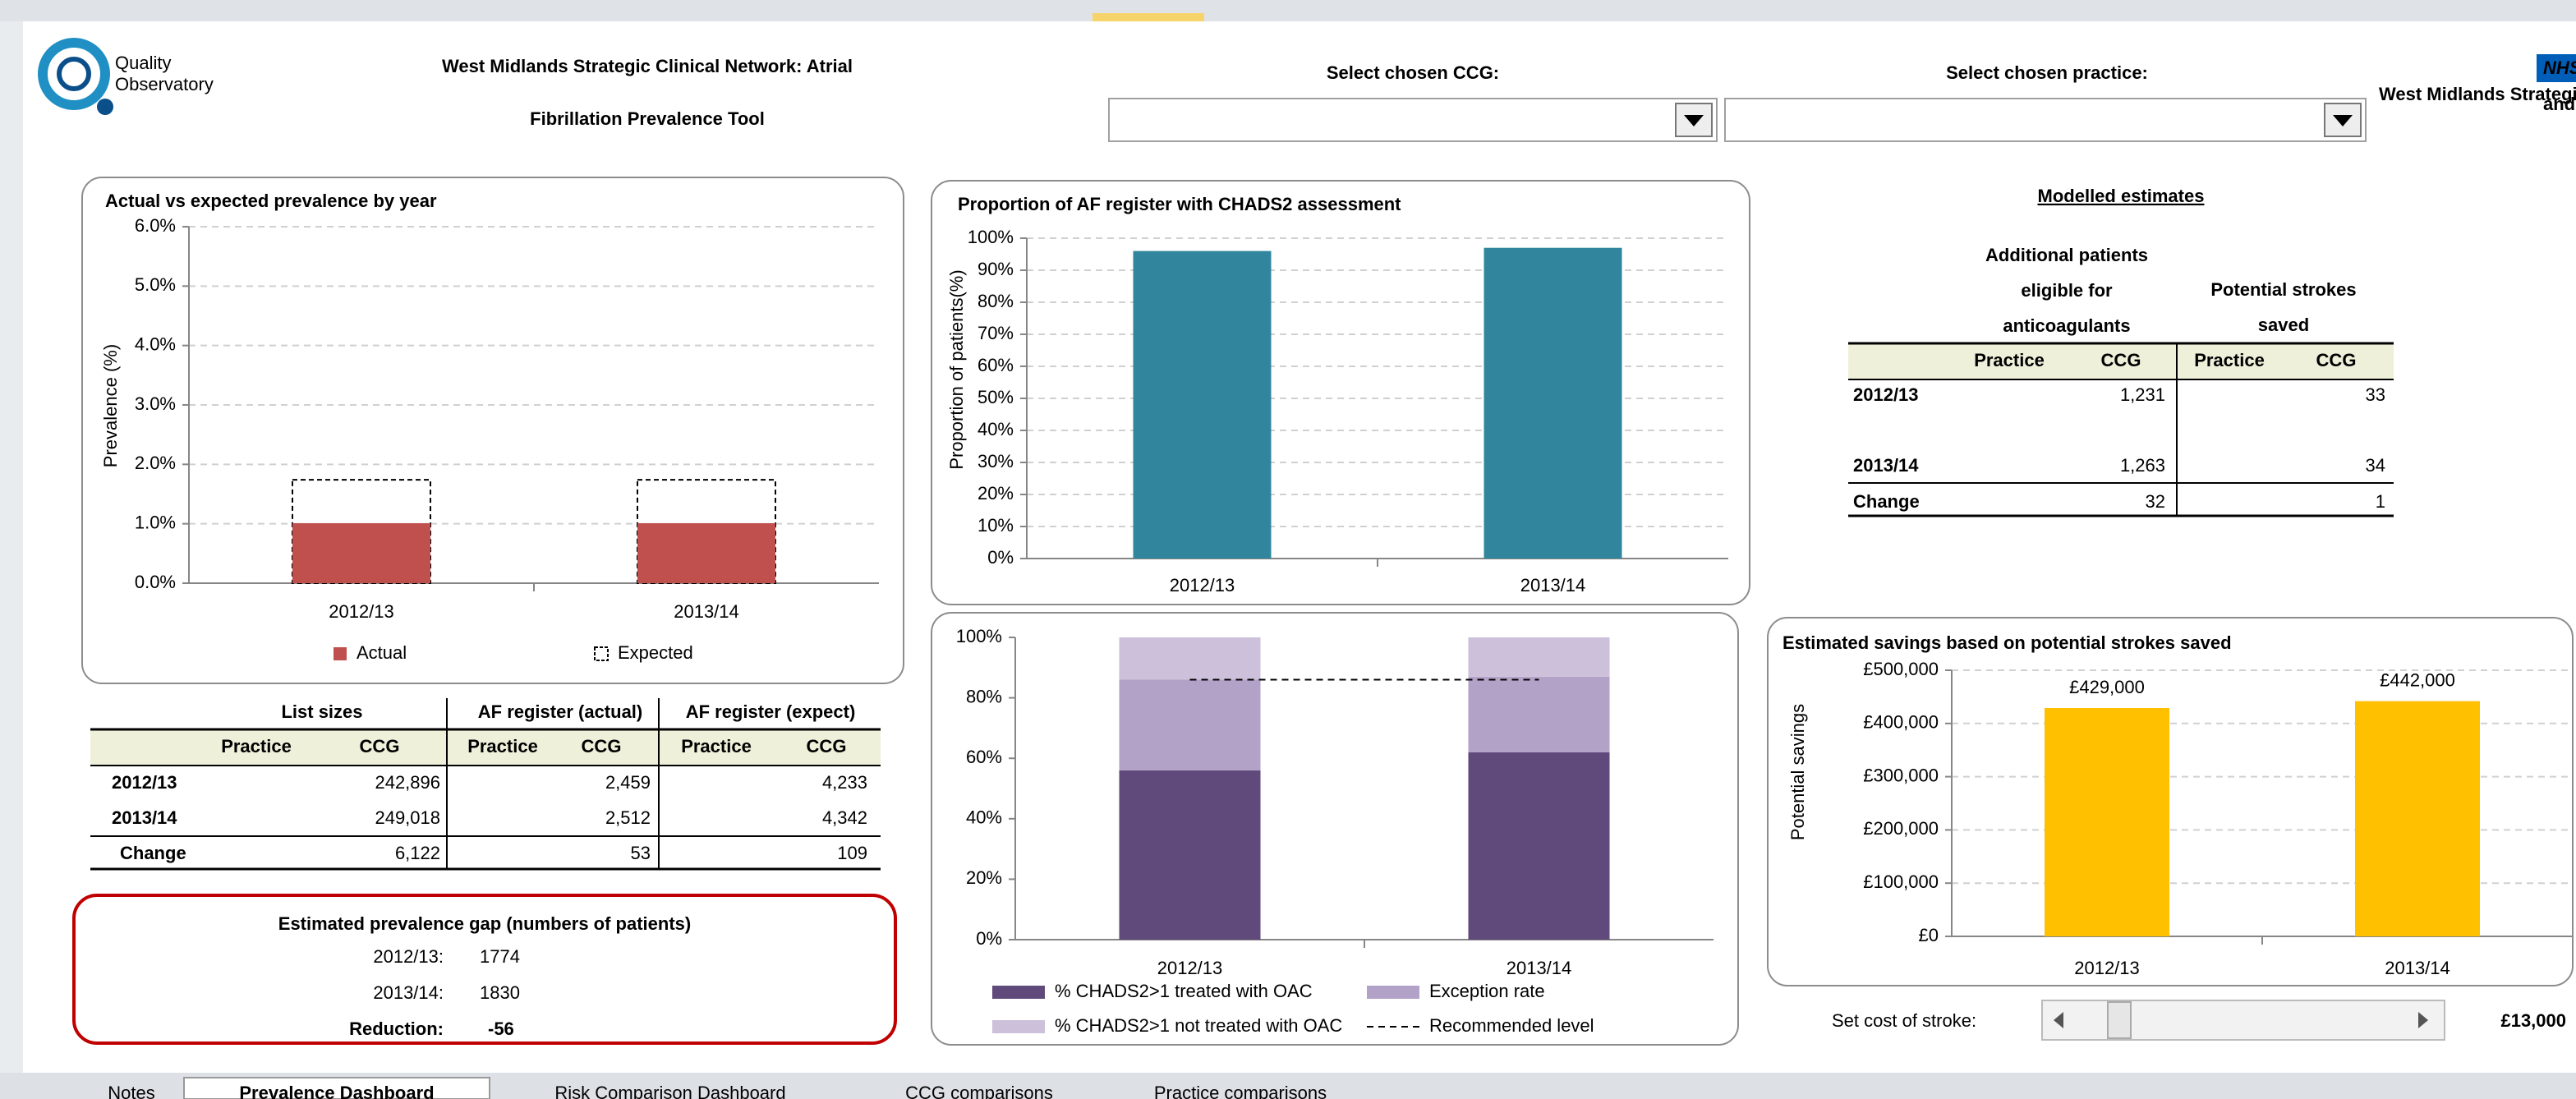  What do you see at coordinates (2119, 1020) in the screenshot?
I see `slider-thumb` at bounding box center [2119, 1020].